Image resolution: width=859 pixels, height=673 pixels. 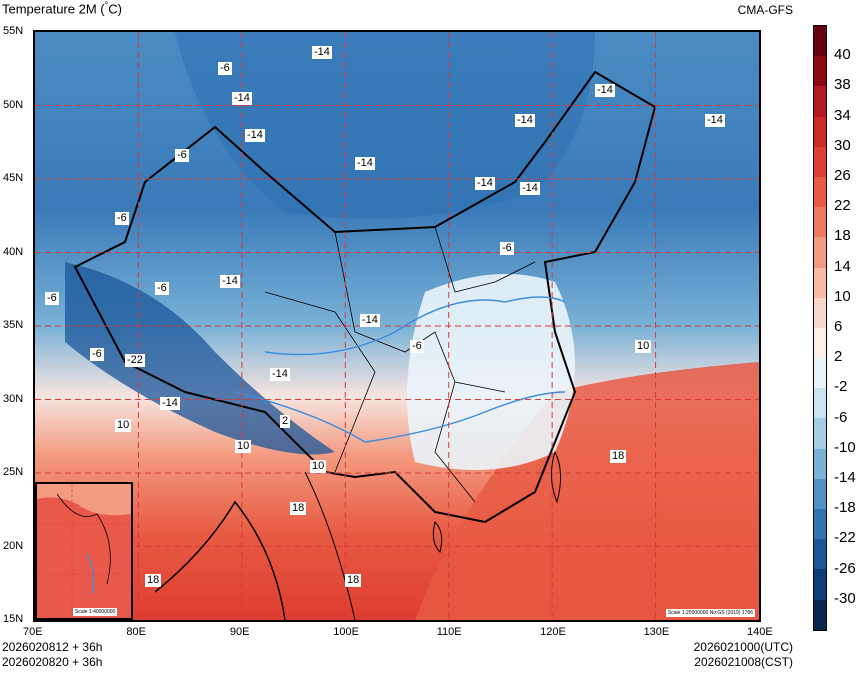 What do you see at coordinates (239, 632) in the screenshot?
I see `longitude-tick-label: 90E` at bounding box center [239, 632].